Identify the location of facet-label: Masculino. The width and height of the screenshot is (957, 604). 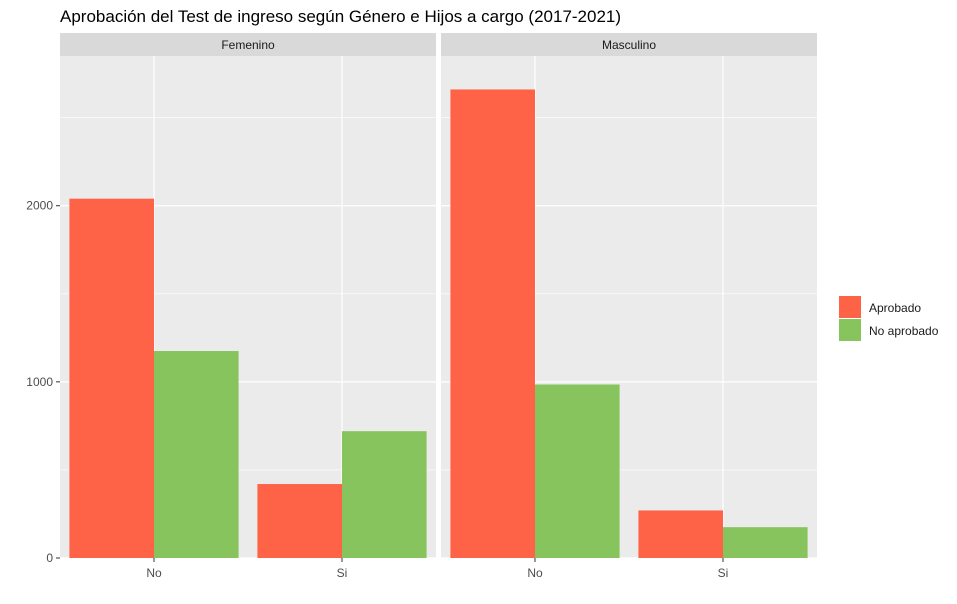
(629, 45).